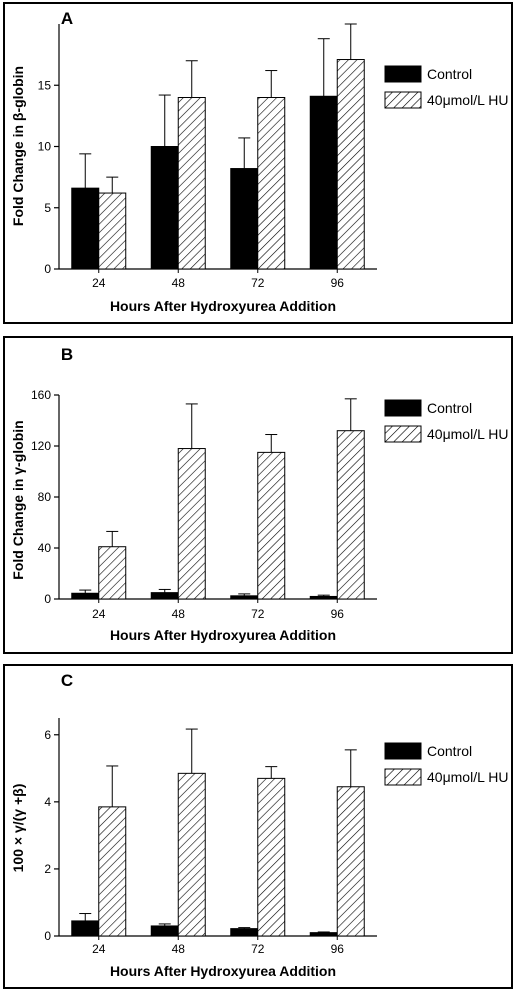 This screenshot has height=995, width=520. What do you see at coordinates (67, 18) in the screenshot?
I see `panel-label-a: A` at bounding box center [67, 18].